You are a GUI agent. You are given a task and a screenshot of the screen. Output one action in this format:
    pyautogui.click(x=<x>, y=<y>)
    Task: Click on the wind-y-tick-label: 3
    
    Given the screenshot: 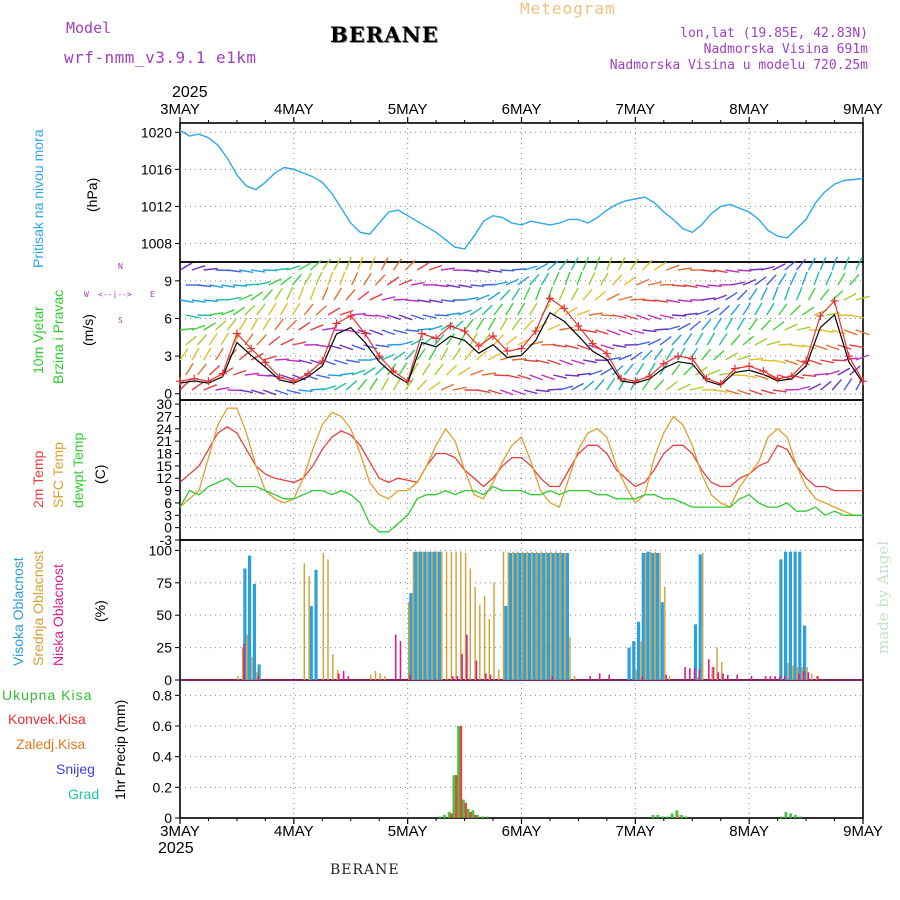 What is the action you would take?
    pyautogui.click(x=168, y=356)
    